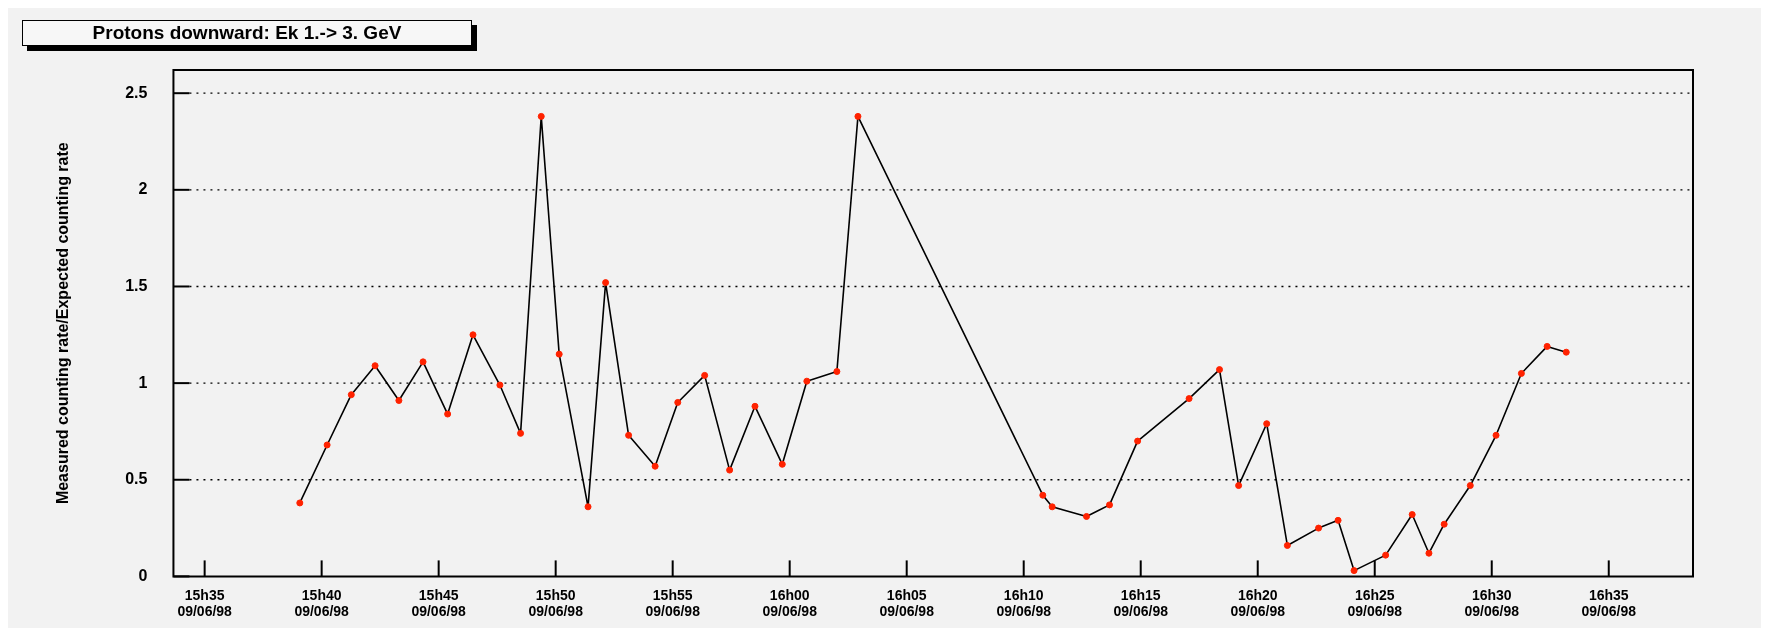 This screenshot has height=636, width=1769. I want to click on y-tick-label: 1, so click(143, 382).